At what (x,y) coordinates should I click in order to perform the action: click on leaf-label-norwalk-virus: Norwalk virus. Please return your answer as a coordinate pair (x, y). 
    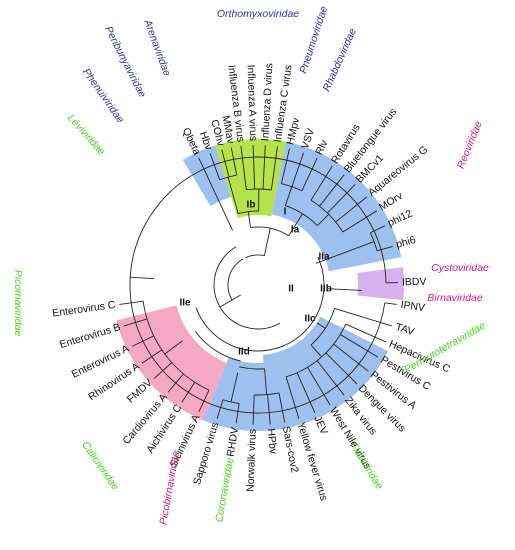
    Looking at the image, I should click on (252, 460).